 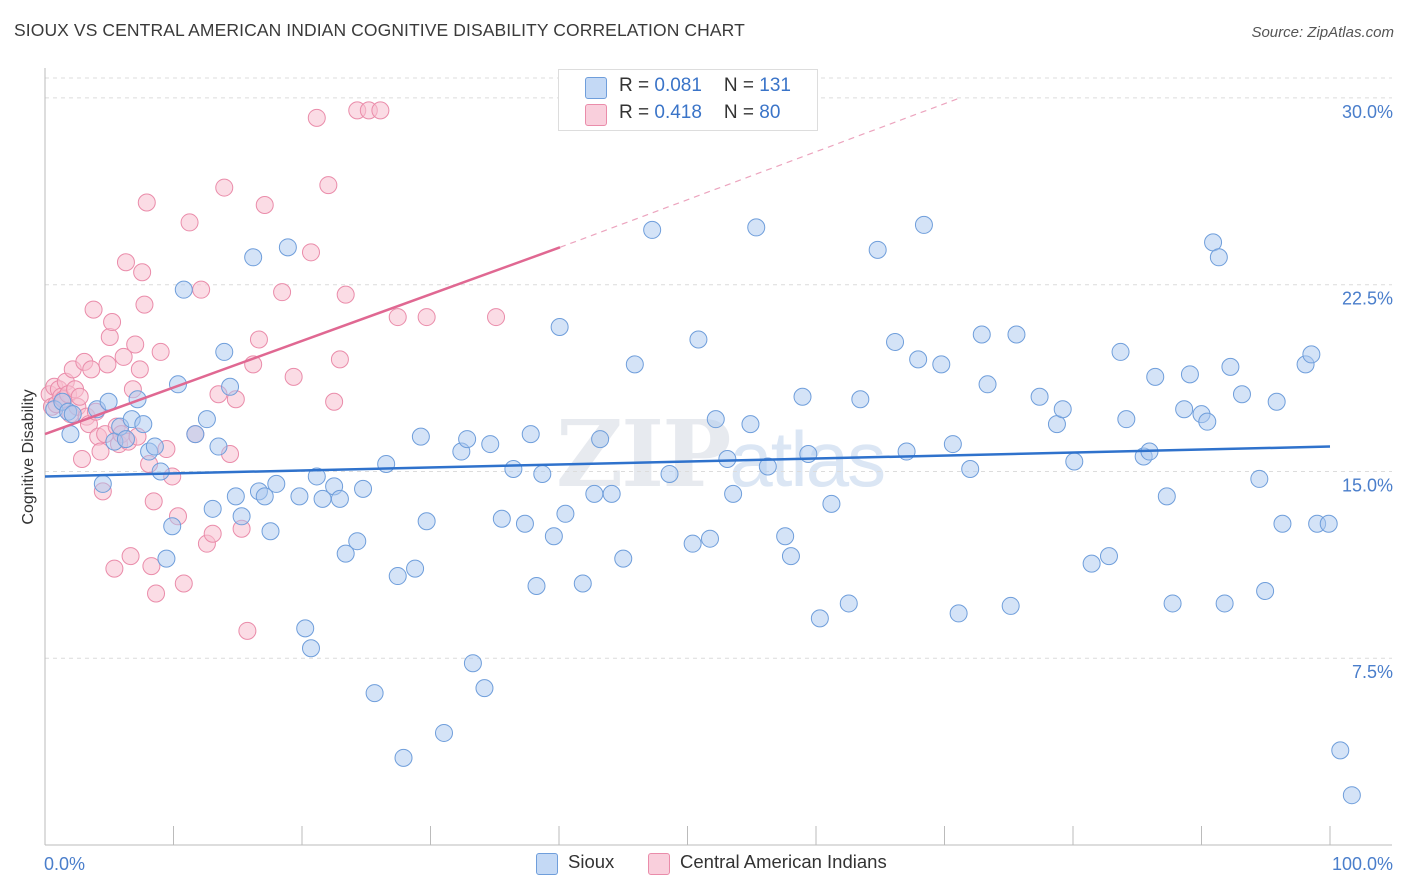 What do you see at coordinates (28, 456) in the screenshot?
I see `y-axis-title: Cognitive Disability` at bounding box center [28, 456].